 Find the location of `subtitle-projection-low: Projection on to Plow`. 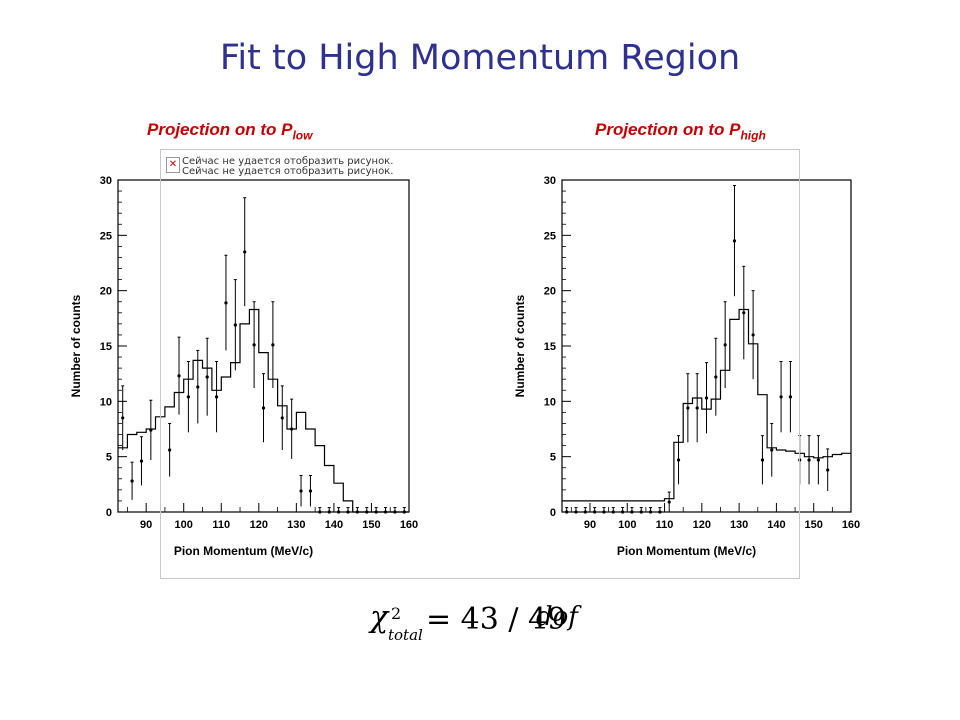

subtitle-projection-low: Projection on to Plow is located at coordinates (229, 131).